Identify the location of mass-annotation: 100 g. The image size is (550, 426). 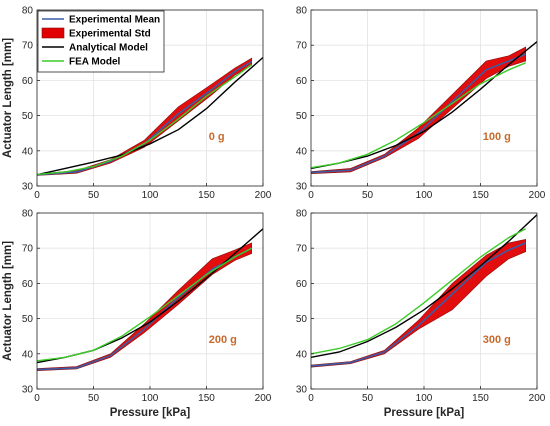
(497, 137).